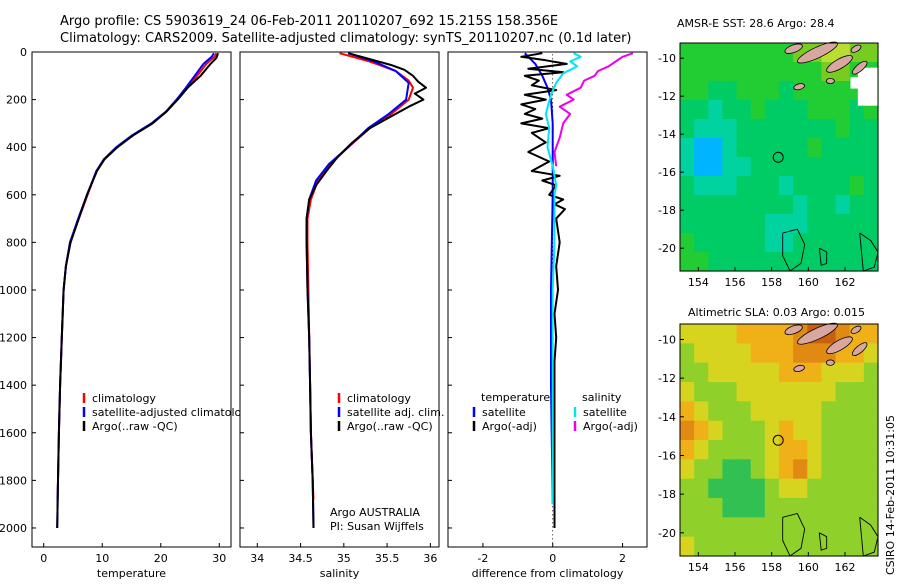  Describe the element at coordinates (544, 290) in the screenshot. I see `difference-series-line` at that location.